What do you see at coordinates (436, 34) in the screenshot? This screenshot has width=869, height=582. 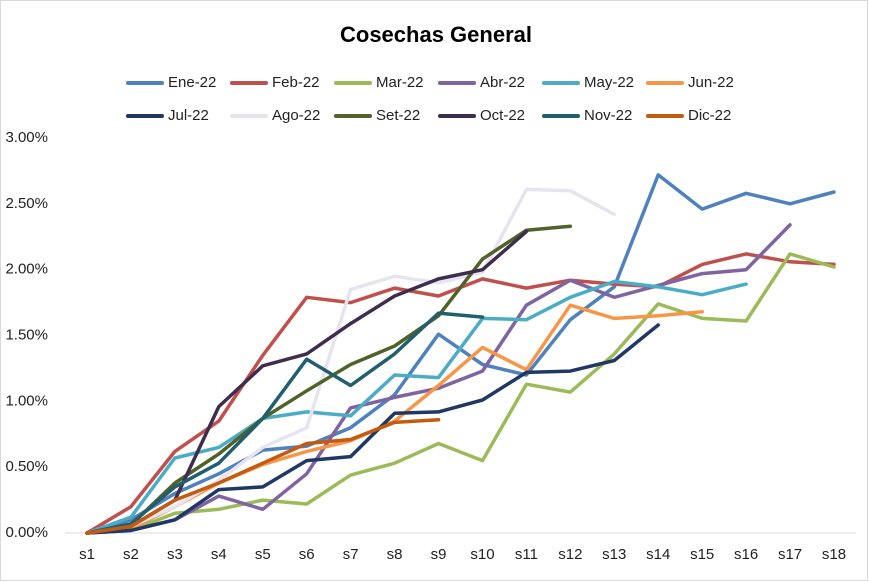 I see `chart-title: Cosechas General` at bounding box center [436, 34].